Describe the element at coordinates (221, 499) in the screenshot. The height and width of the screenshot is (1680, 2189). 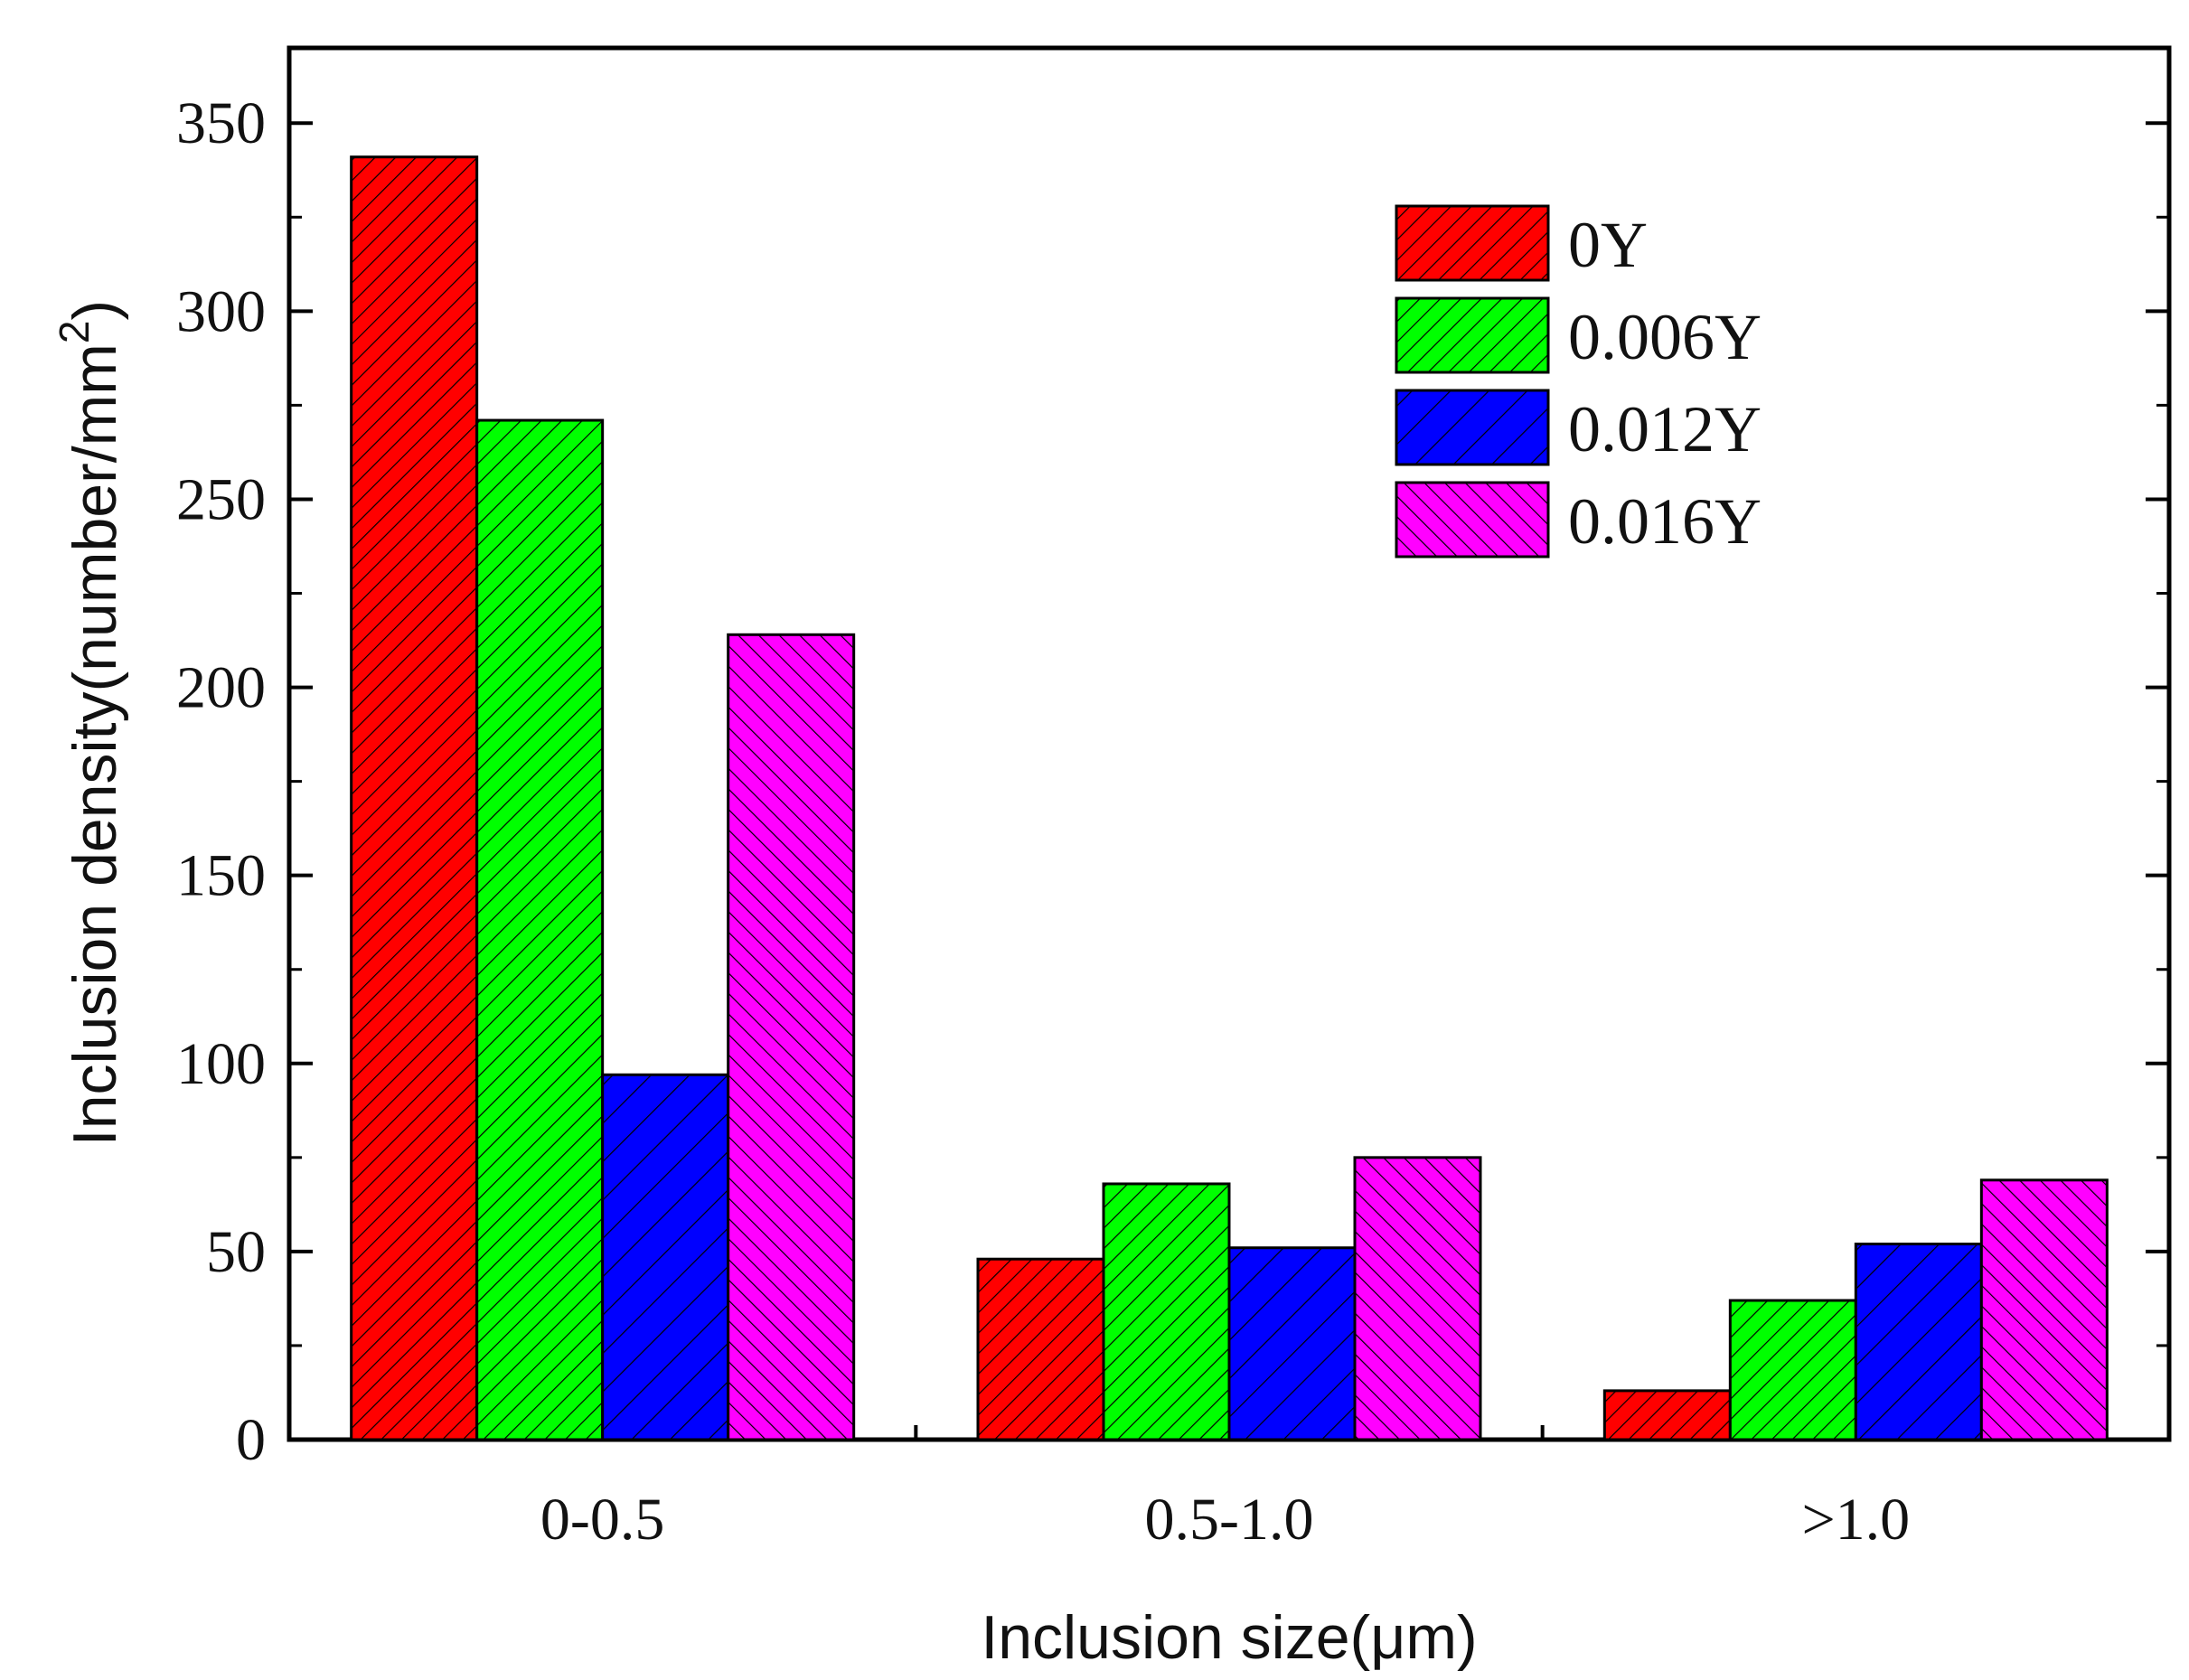
I see `y-tick-label: 250` at that location.